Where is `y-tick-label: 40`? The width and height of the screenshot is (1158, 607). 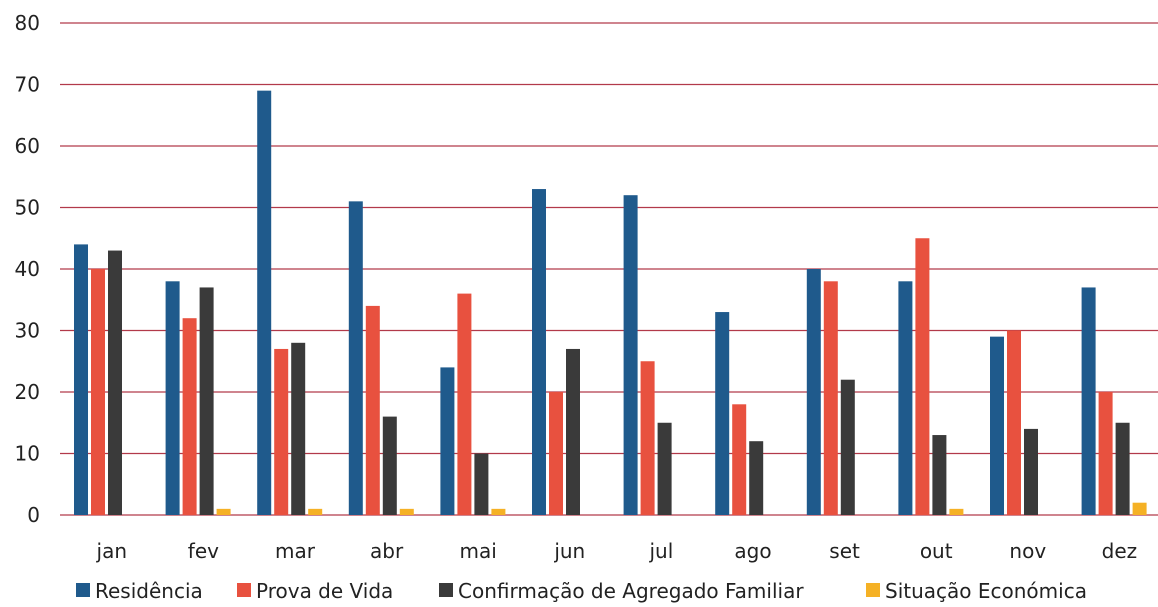 y-tick-label: 40 is located at coordinates (27, 269).